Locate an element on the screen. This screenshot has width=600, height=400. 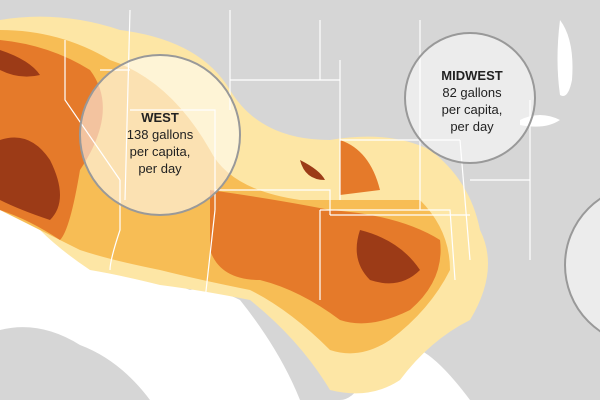
region-text: 138 gallons is located at coordinates (160, 134).